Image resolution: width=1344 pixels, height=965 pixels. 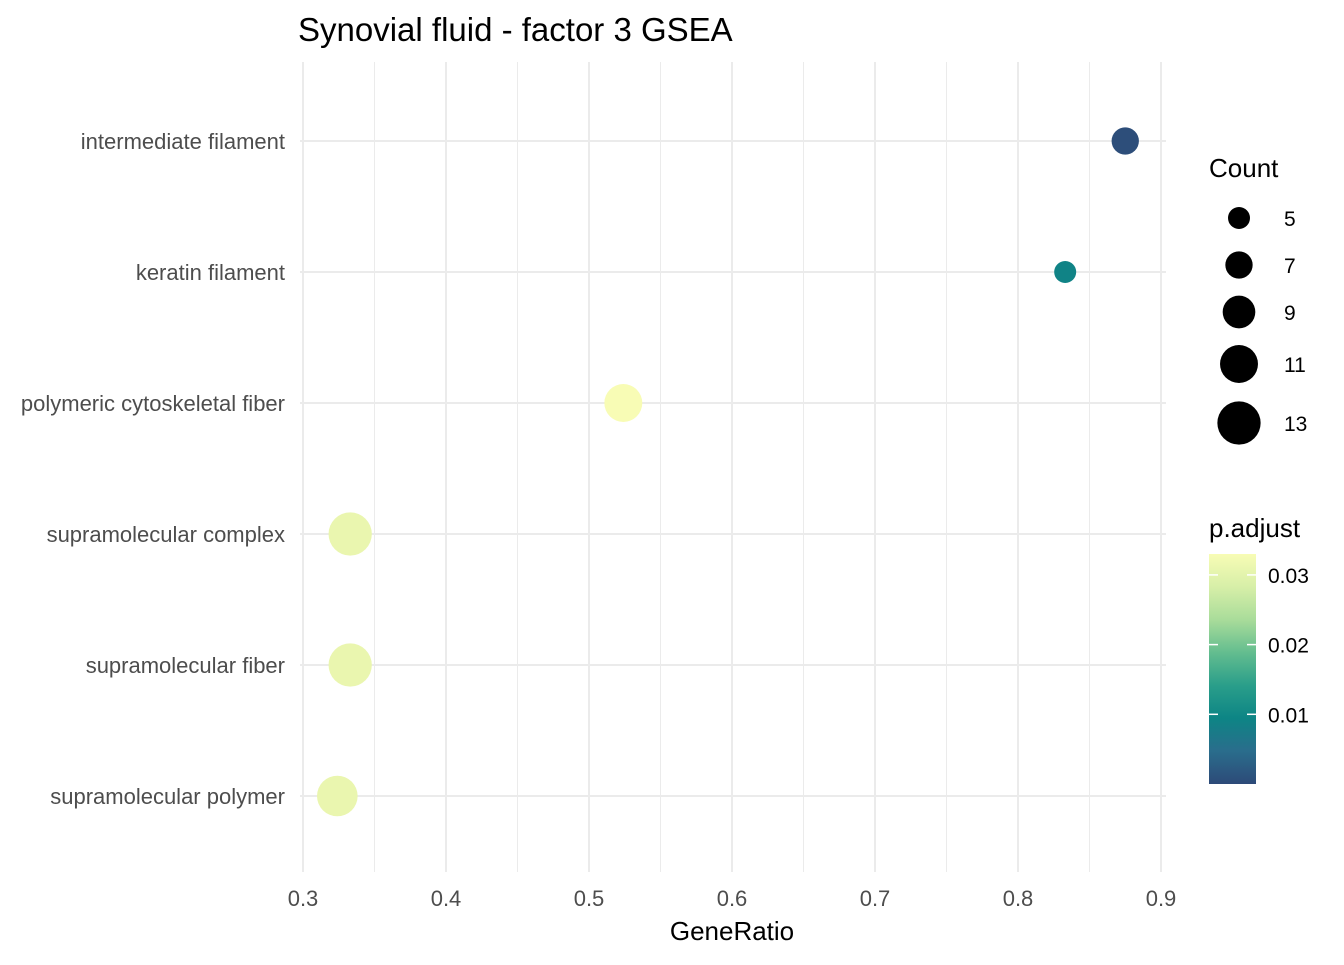 I want to click on y-tick-label: supramolecular complex, so click(x=166, y=534).